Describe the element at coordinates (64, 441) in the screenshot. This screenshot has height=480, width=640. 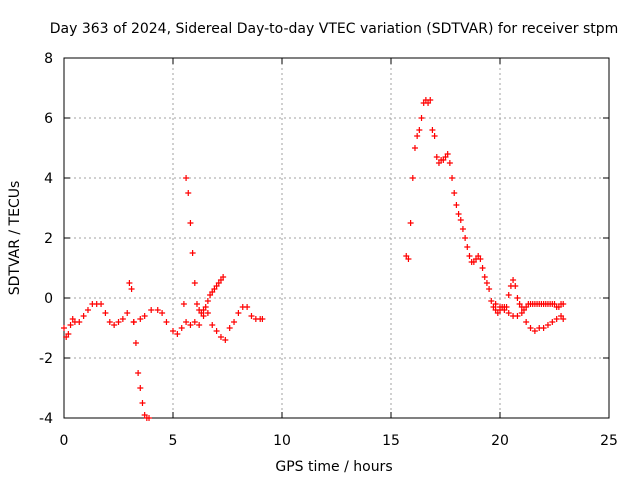
I see `x-tick-label: 0` at that location.